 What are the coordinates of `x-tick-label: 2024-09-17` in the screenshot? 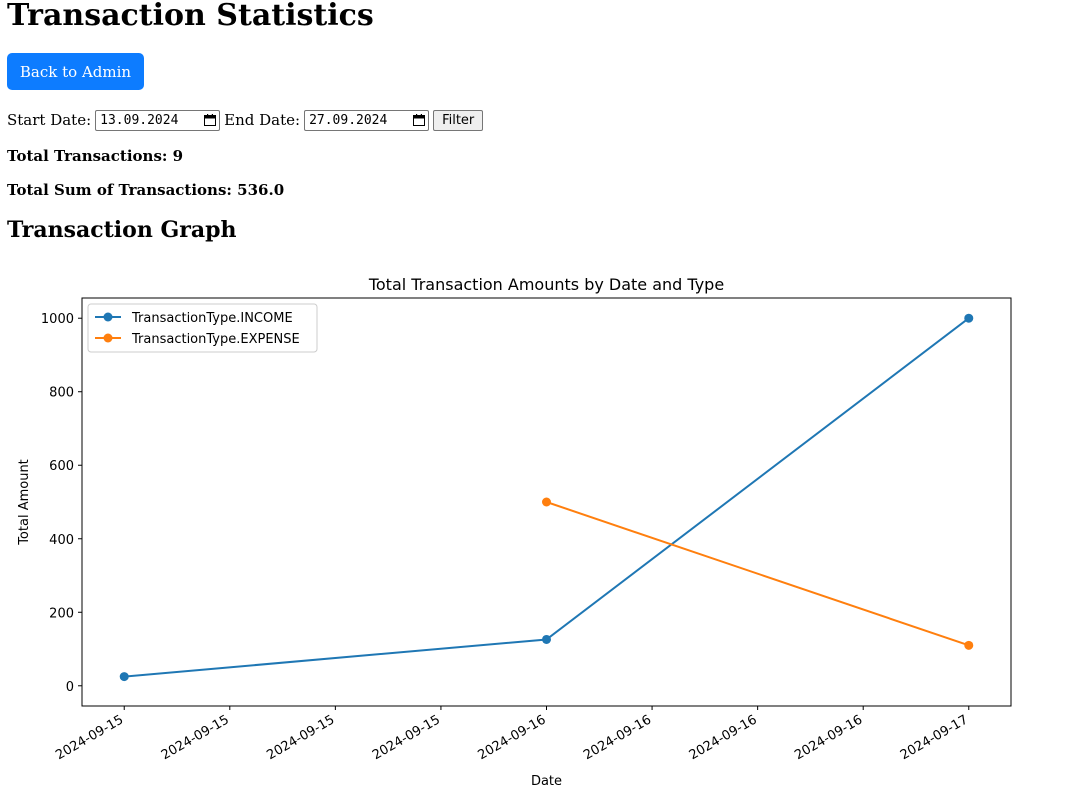 It's located at (934, 737).